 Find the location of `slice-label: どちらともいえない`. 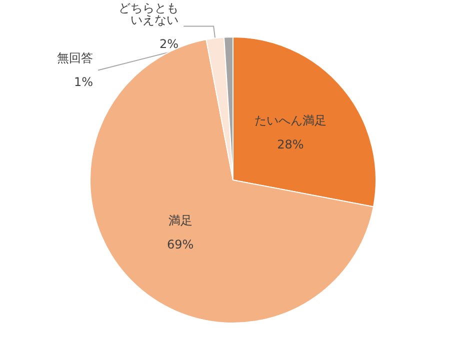

slice-label: どちらともいえない is located at coordinates (148, 14).